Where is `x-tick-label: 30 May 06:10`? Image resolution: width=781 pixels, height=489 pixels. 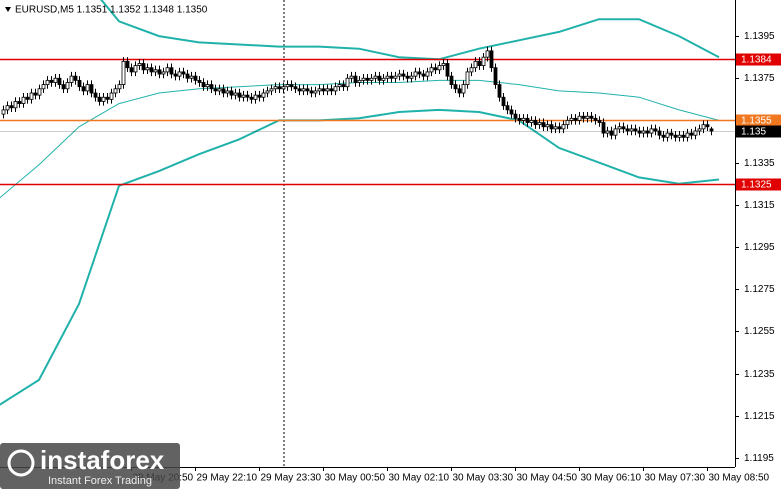
x-tick-label: 30 May 06:10 is located at coordinates (611, 478).